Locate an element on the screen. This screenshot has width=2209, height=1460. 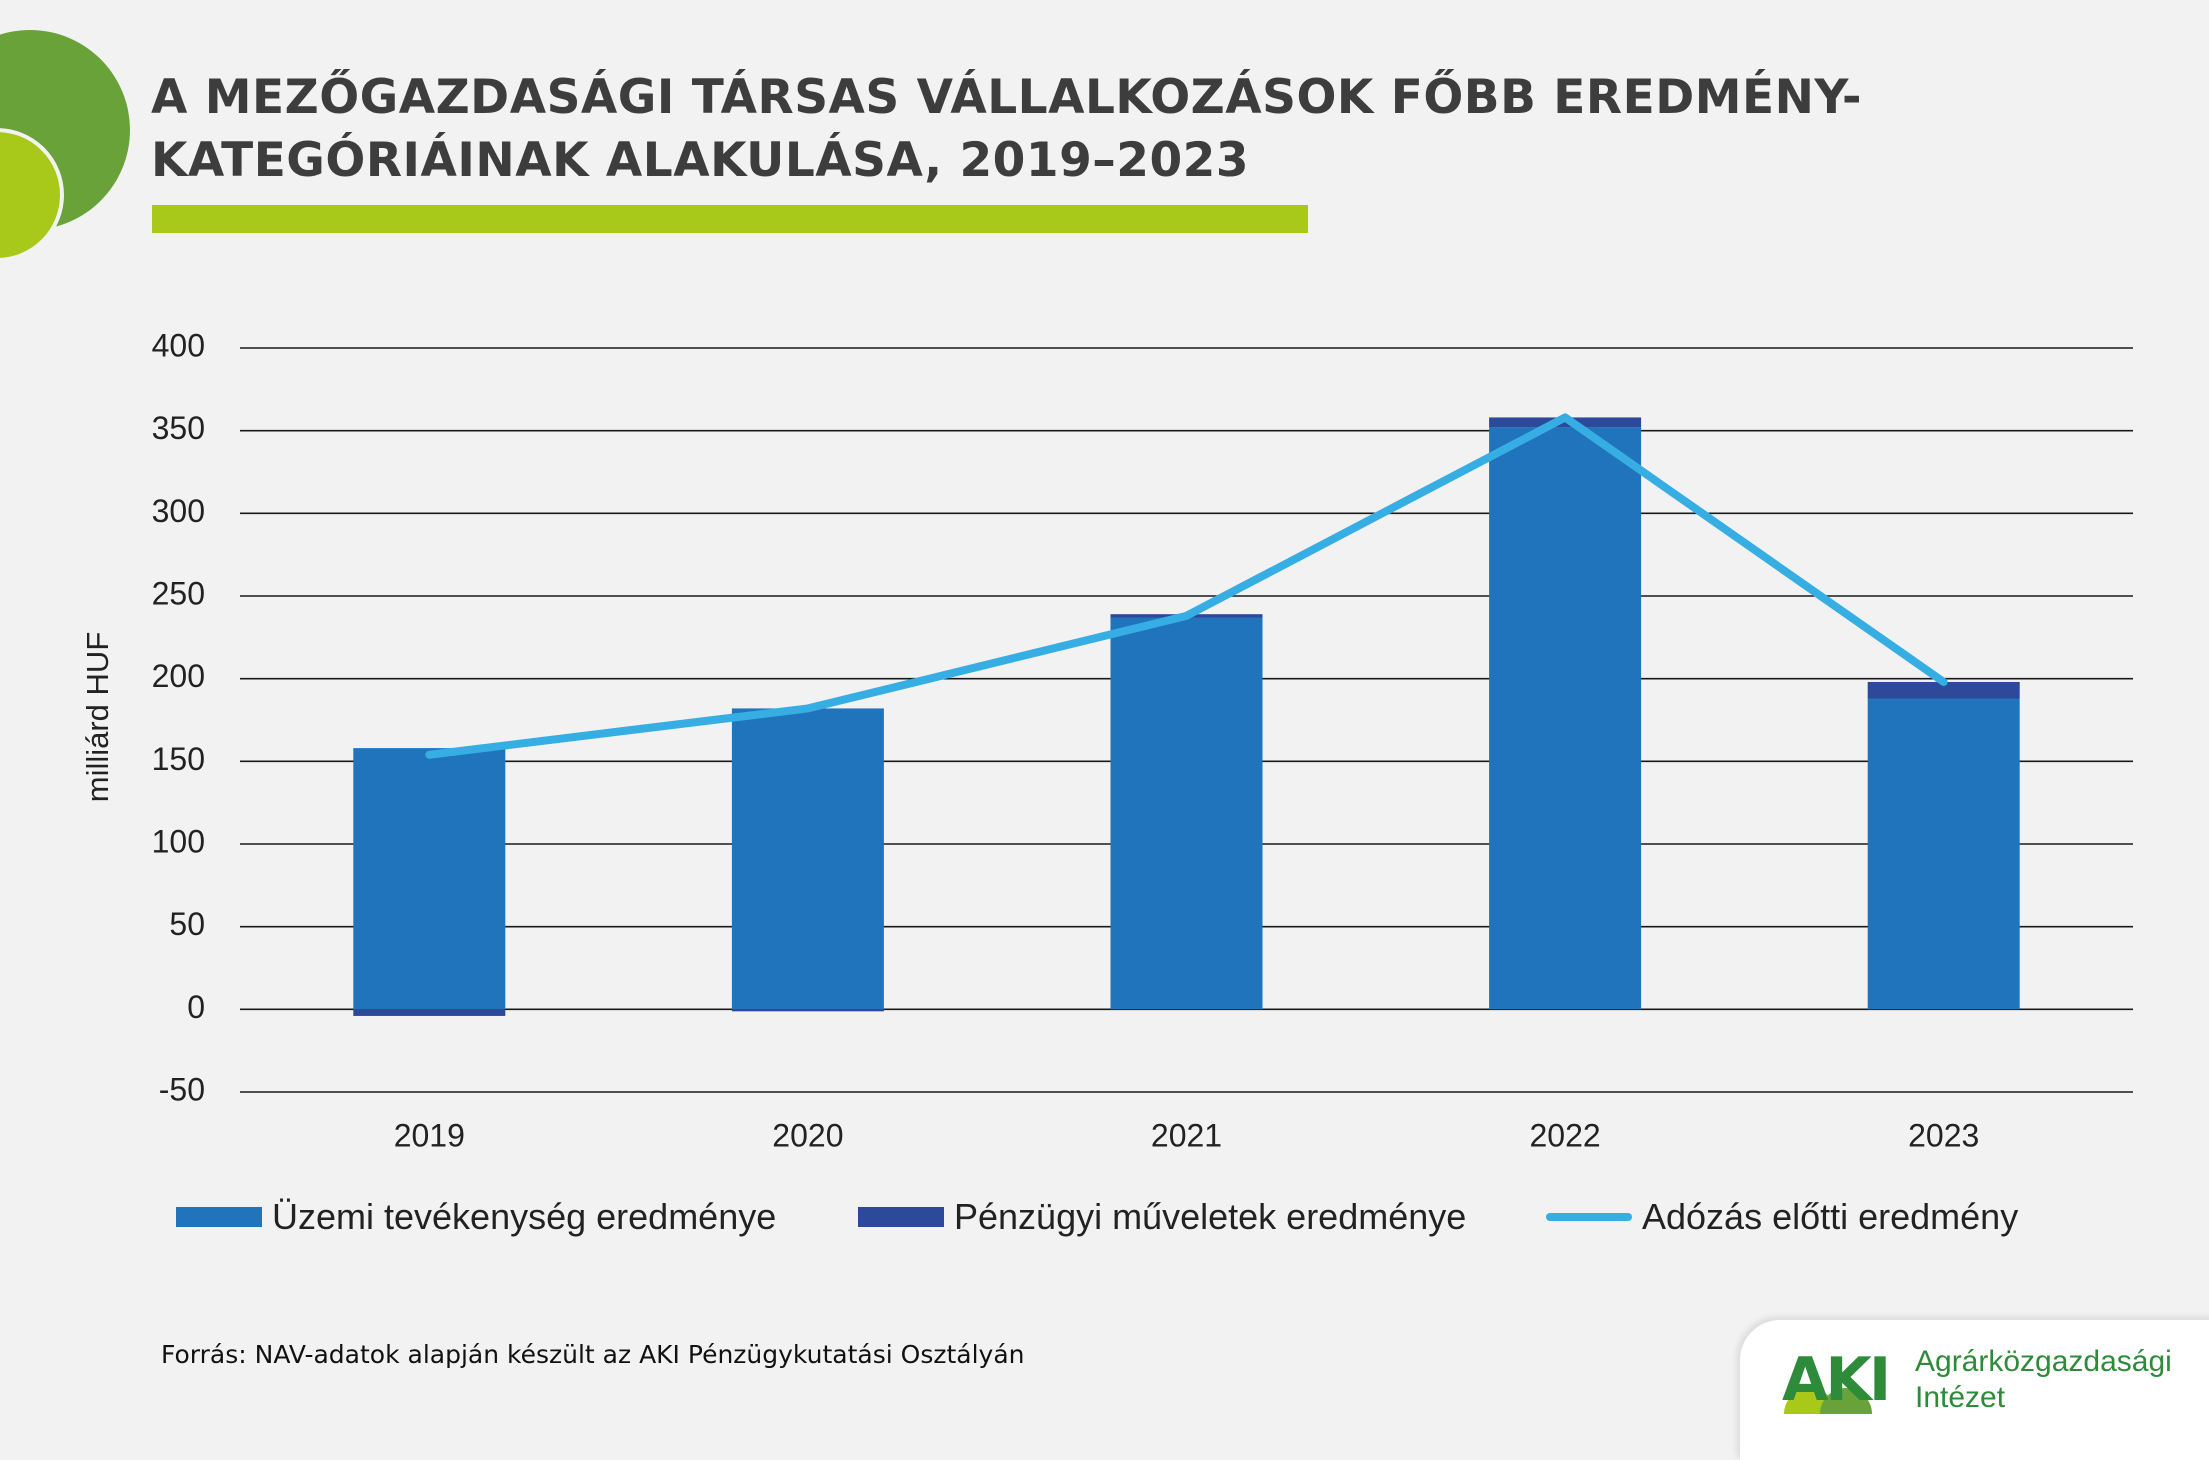
y-tick-label: 0 is located at coordinates (196, 1007).